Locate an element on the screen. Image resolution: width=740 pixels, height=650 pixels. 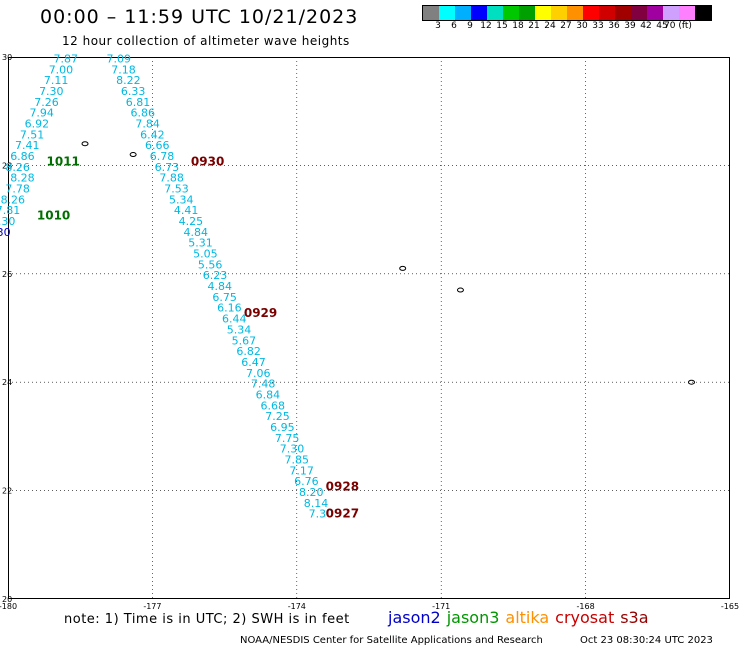
wave-height-value: 7.87 is located at coordinates (66, 58).